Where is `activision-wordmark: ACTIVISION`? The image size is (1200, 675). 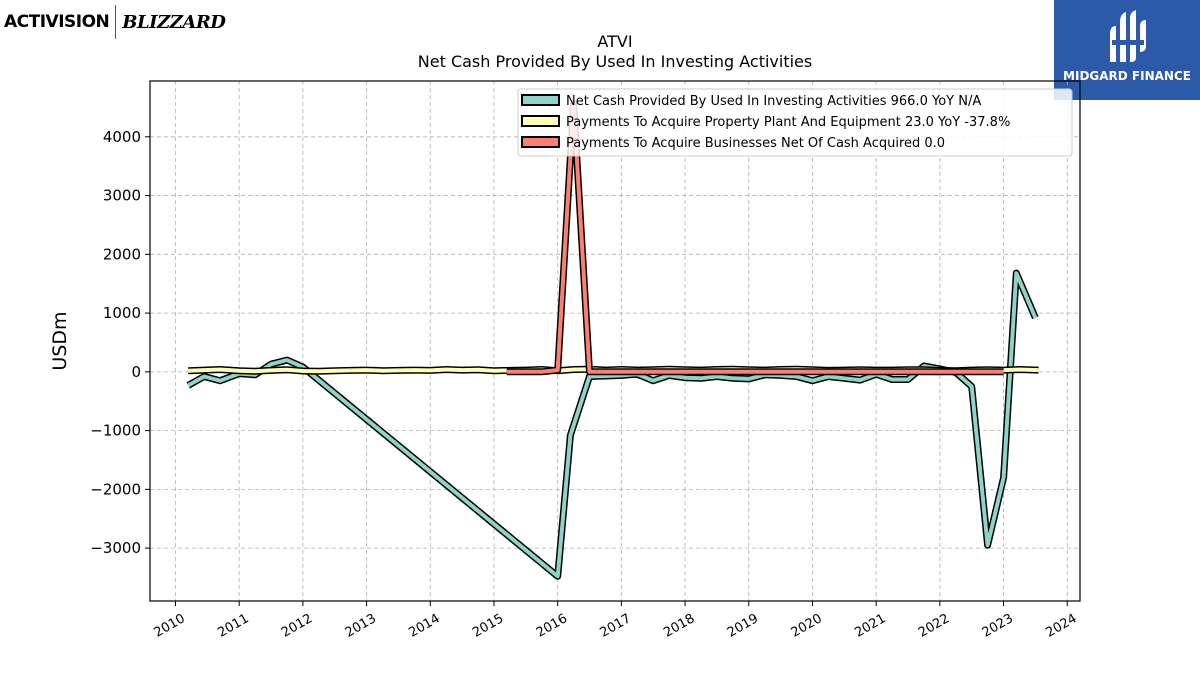
activision-wordmark: ACTIVISION is located at coordinates (57, 22).